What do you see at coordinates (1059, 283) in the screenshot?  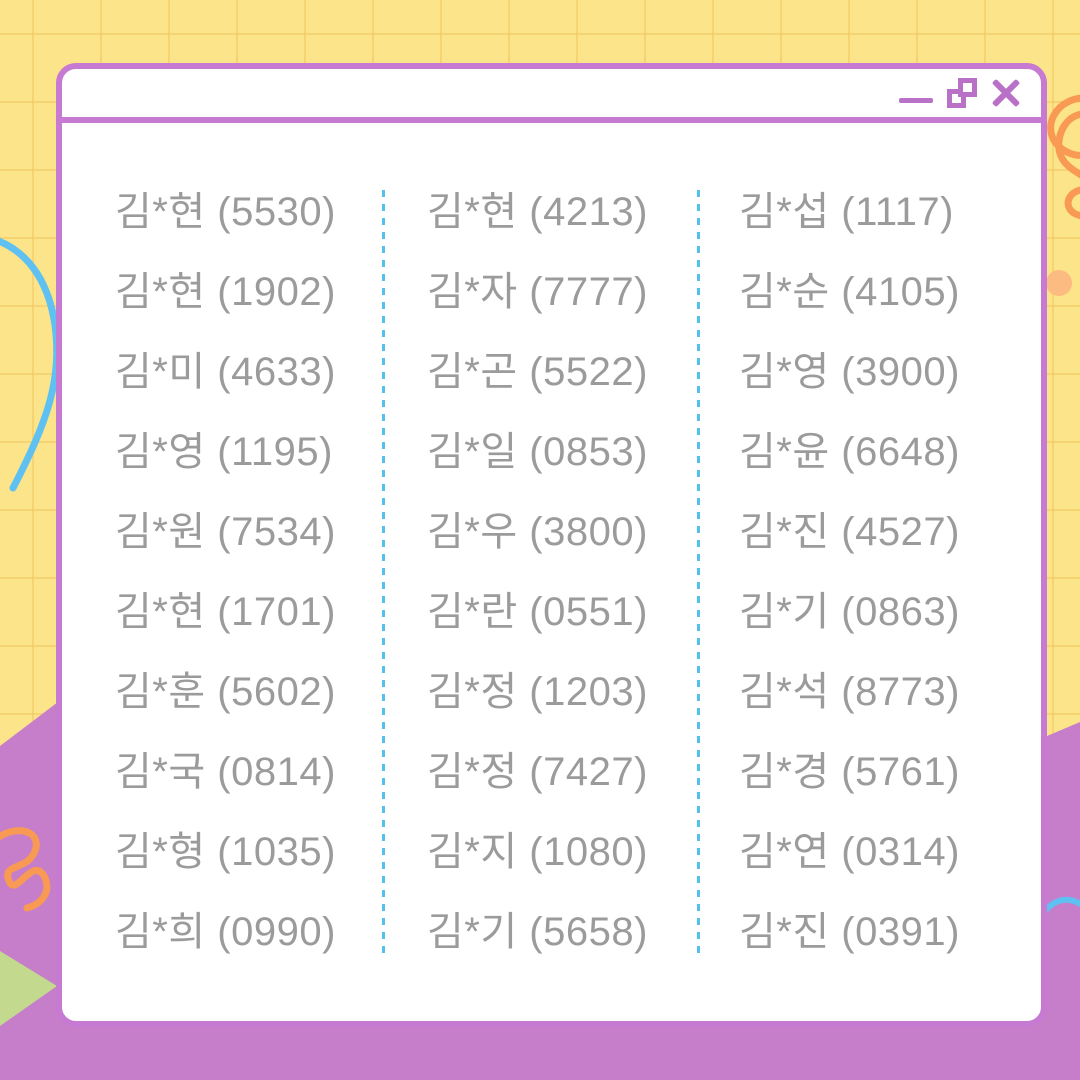 I see `orange-dot` at bounding box center [1059, 283].